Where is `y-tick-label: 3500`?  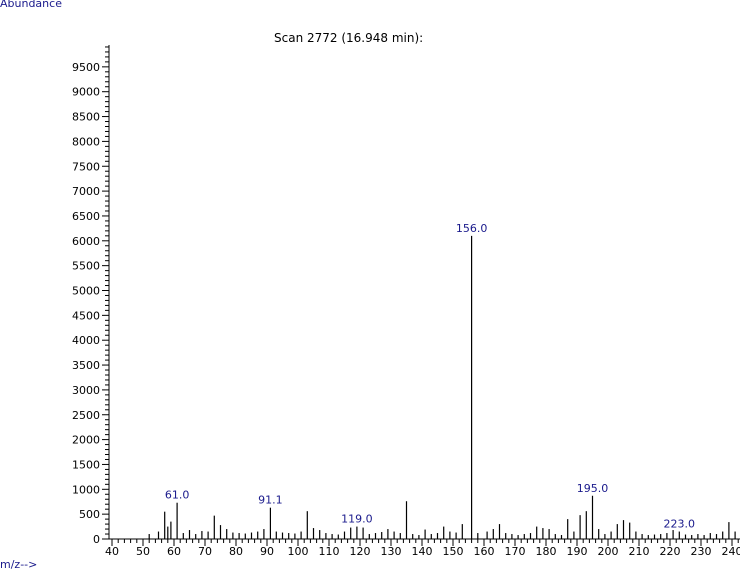 y-tick-label: 3500 is located at coordinates (86, 365).